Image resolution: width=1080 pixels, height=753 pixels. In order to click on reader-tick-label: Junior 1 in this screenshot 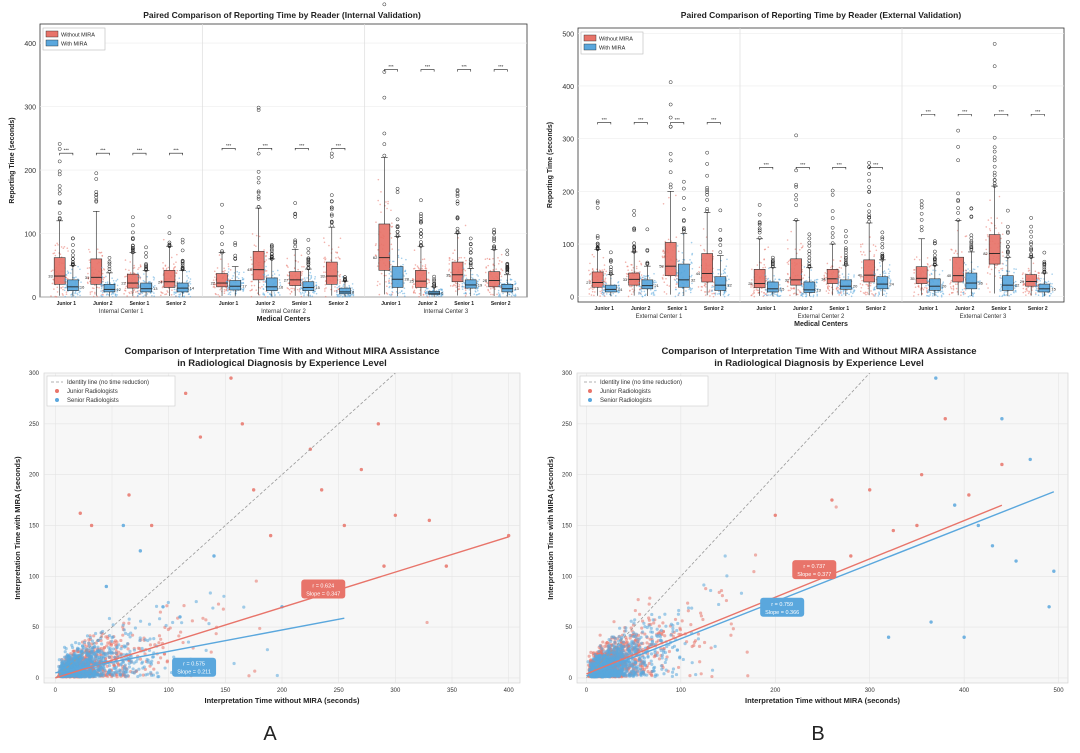, I will do `click(391, 304)`.